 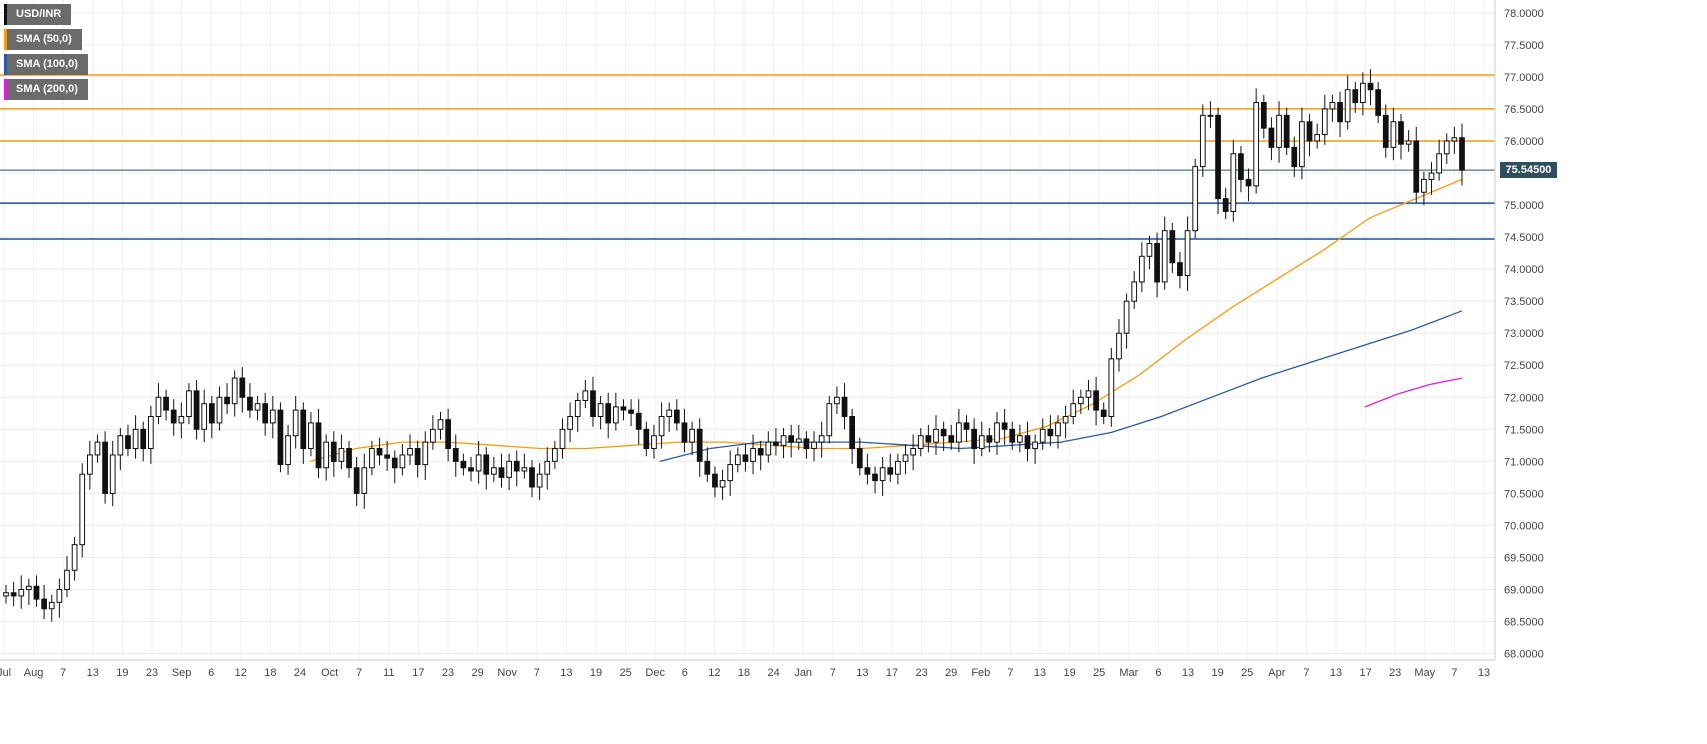 What do you see at coordinates (1524, 398) in the screenshot?
I see `y-tick-label: 72.0000` at bounding box center [1524, 398].